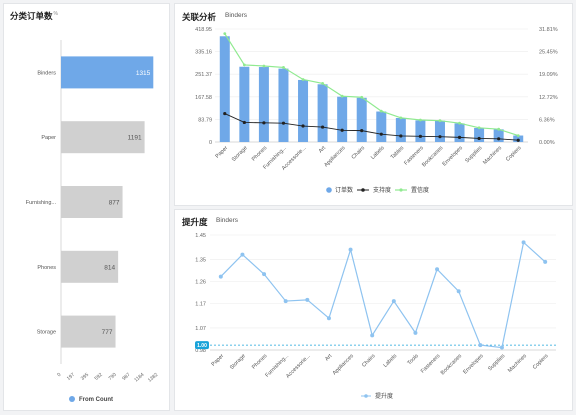  What do you see at coordinates (96, 400) in the screenshot?
I see `legend-label: From Count` at bounding box center [96, 400].